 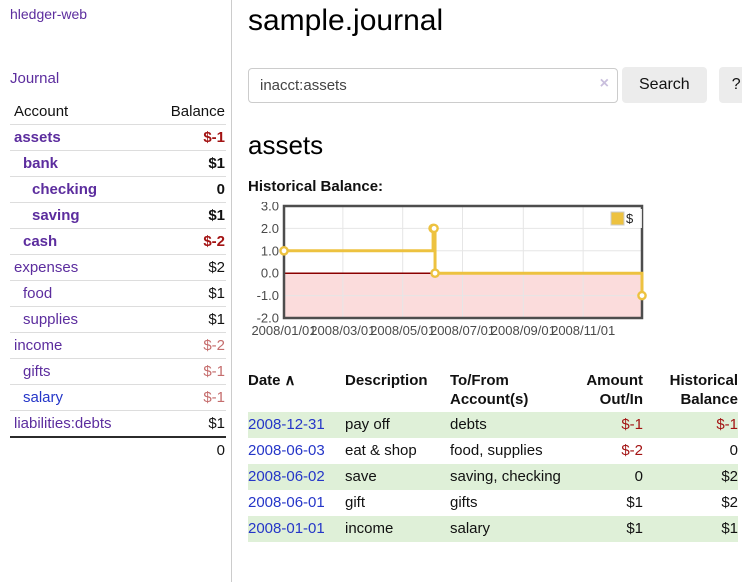 What do you see at coordinates (346, 20) in the screenshot?
I see `page-title: sample.journal` at bounding box center [346, 20].